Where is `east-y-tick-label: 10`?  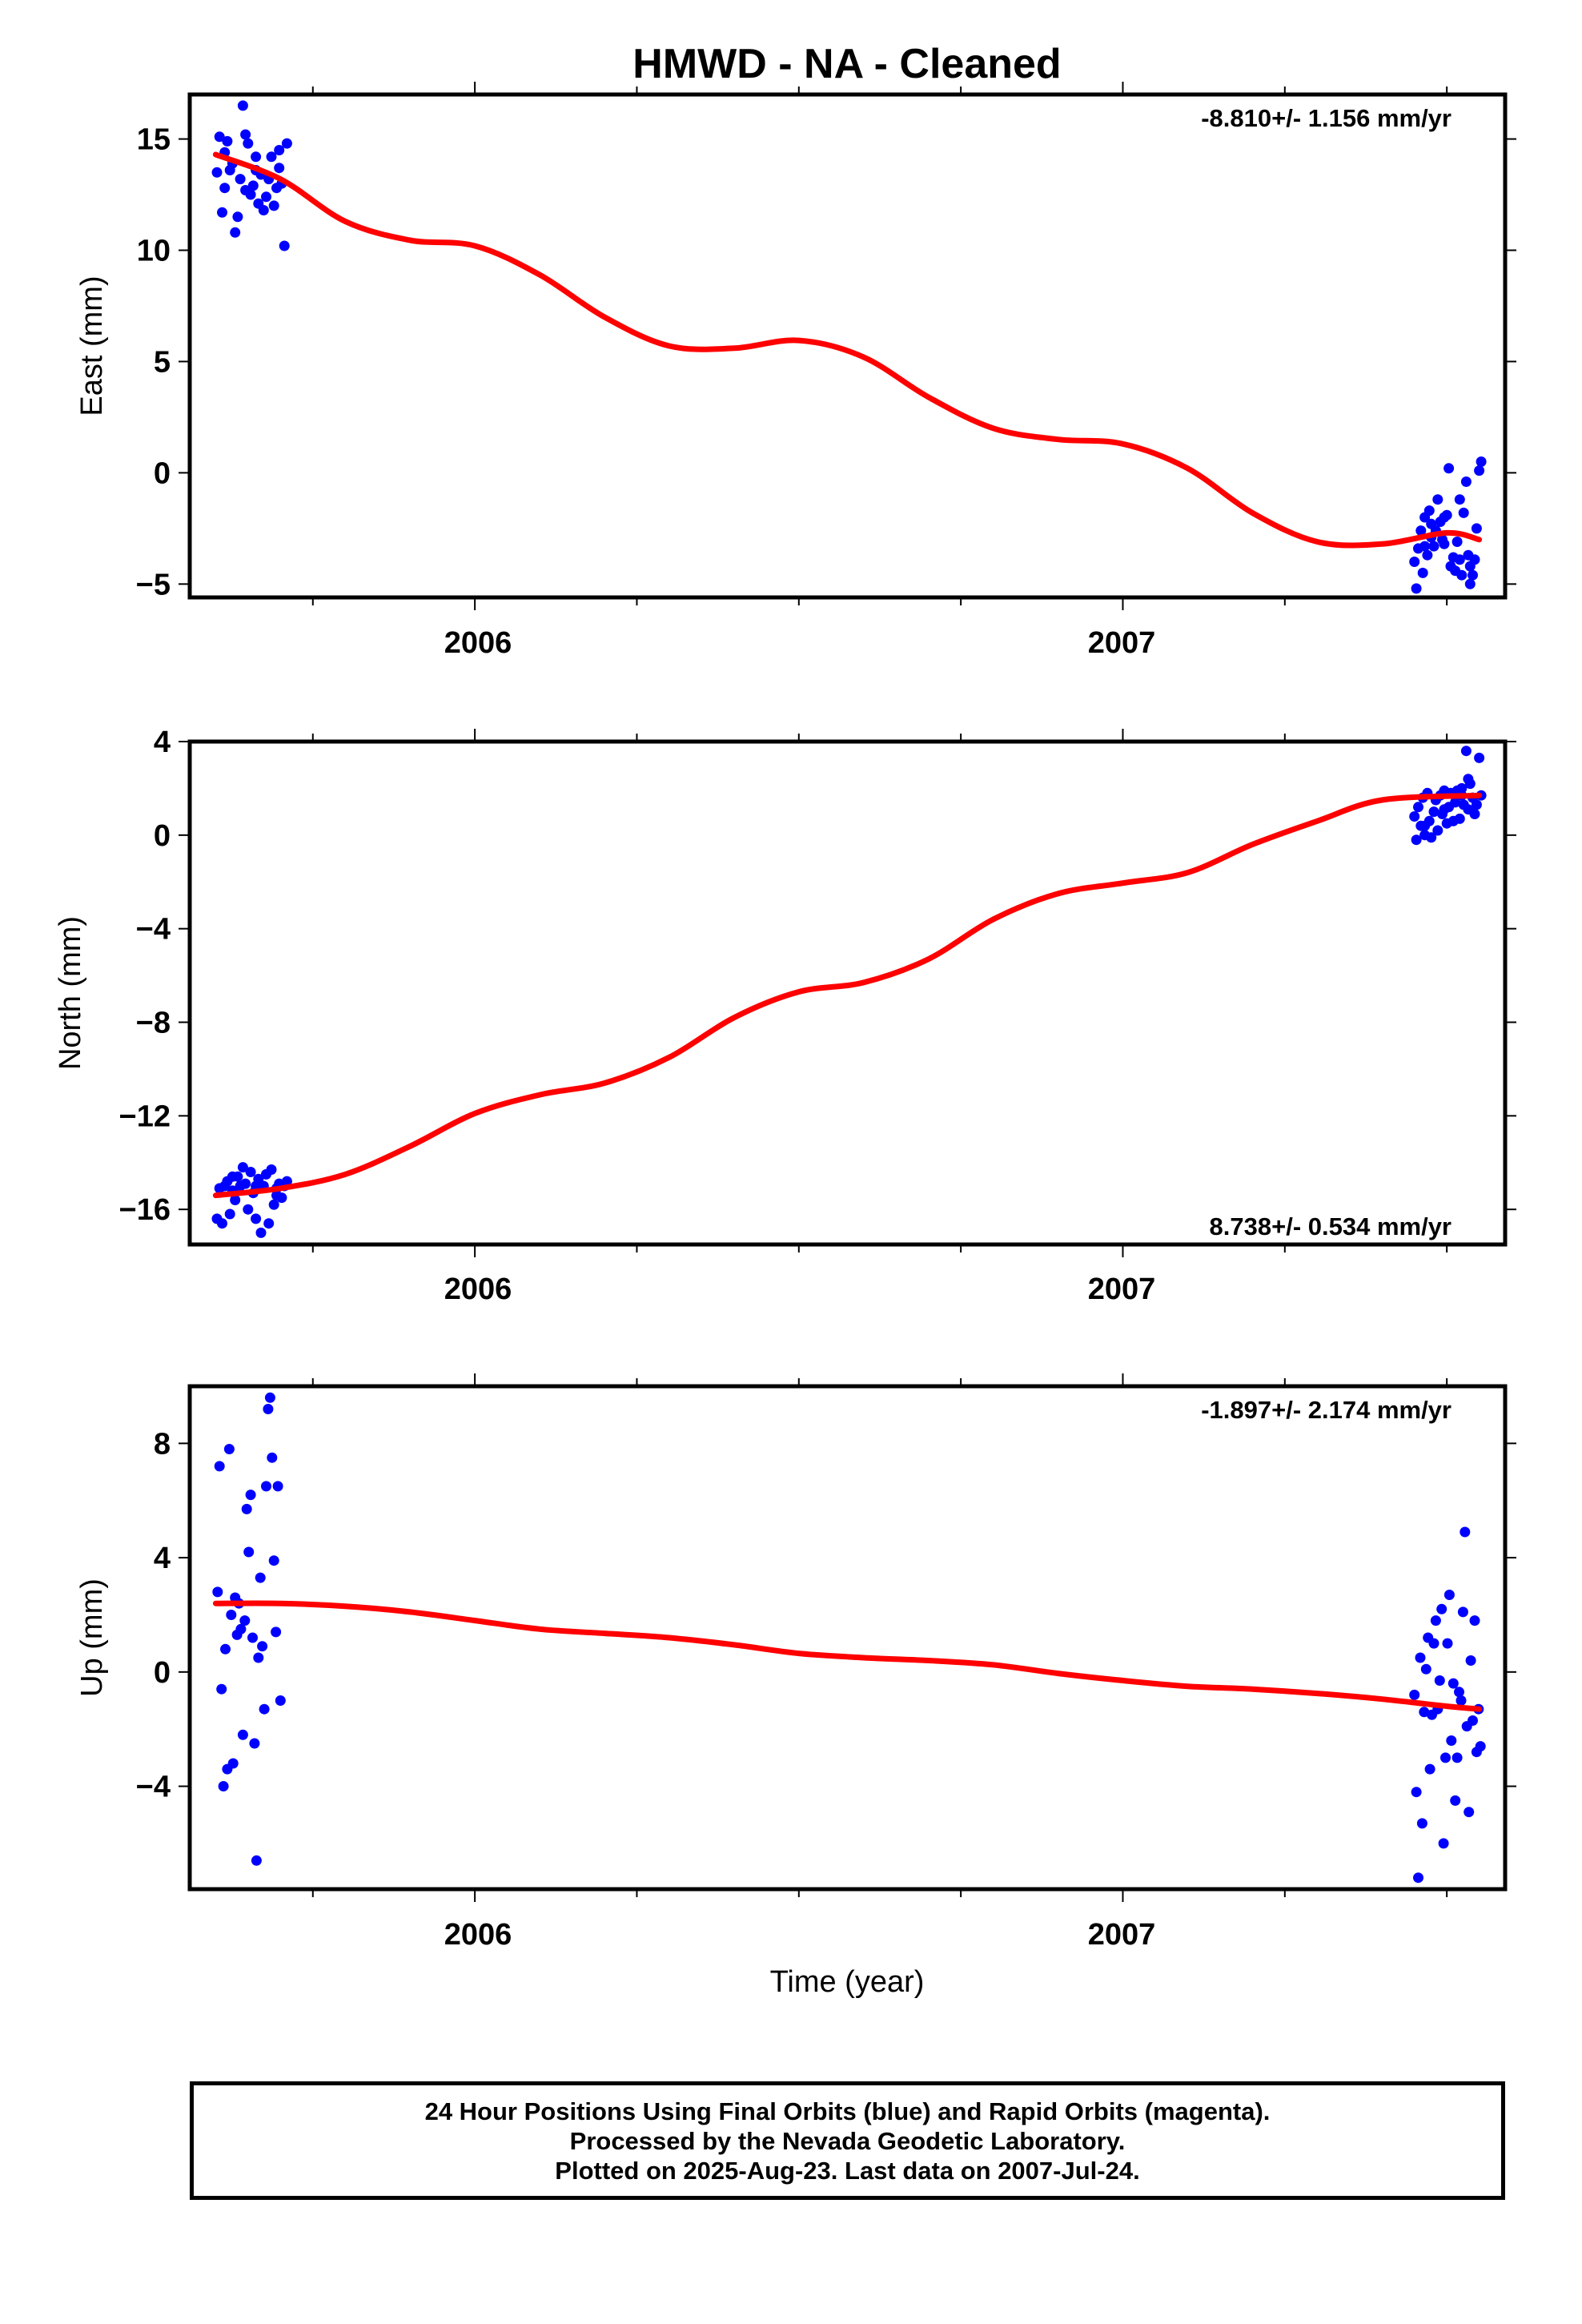
east-y-tick-label: 10 is located at coordinates (154, 252).